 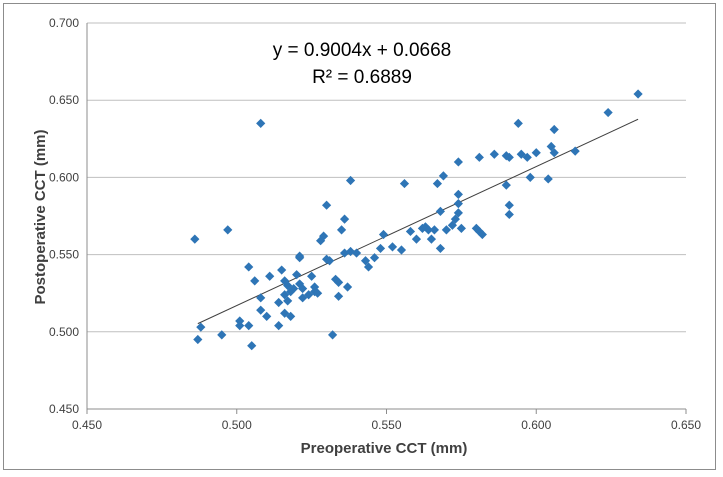 What do you see at coordinates (64, 23) in the screenshot?
I see `y-tick-label: 0.700` at bounding box center [64, 23].